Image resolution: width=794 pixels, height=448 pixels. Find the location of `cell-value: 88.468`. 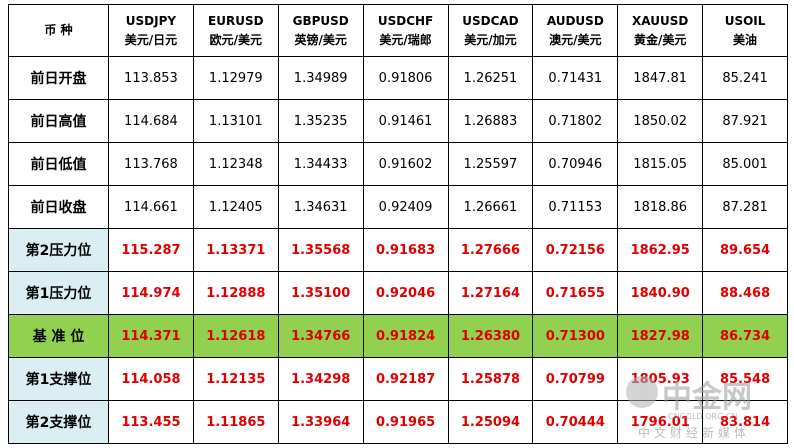

cell-value: 88.468 is located at coordinates (745, 293).